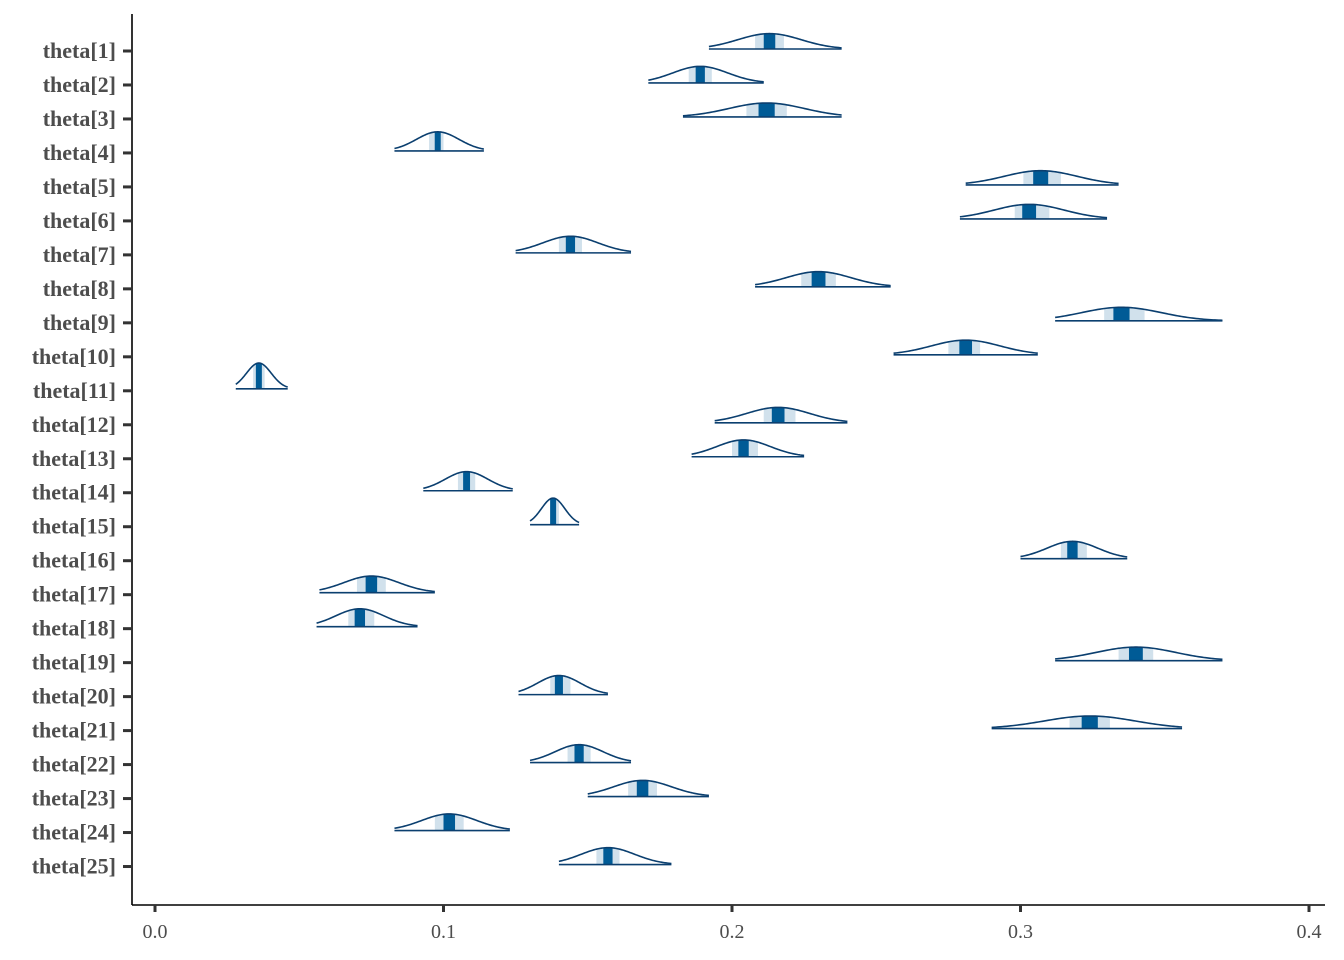 The width and height of the screenshot is (1344, 960). Describe the element at coordinates (127, 459) in the screenshot. I see `y-axis-ticks` at that location.